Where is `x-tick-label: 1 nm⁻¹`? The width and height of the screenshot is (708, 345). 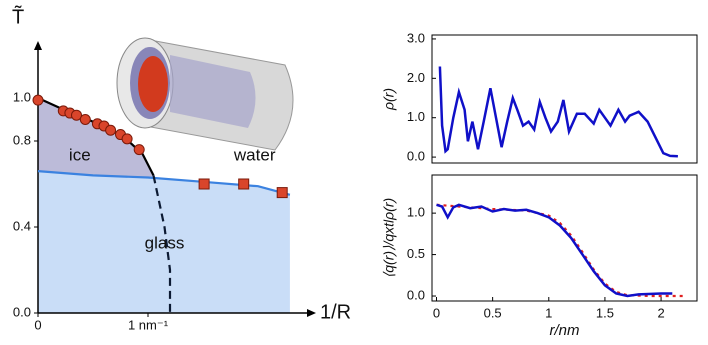
x-tick-label: 1 nm⁻¹ is located at coordinates (148, 324).